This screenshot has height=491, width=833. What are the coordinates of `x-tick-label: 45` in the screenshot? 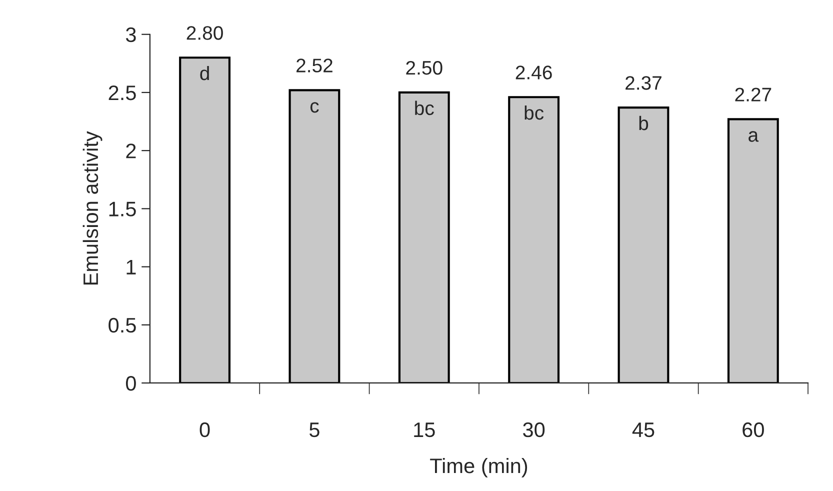 It's located at (643, 430).